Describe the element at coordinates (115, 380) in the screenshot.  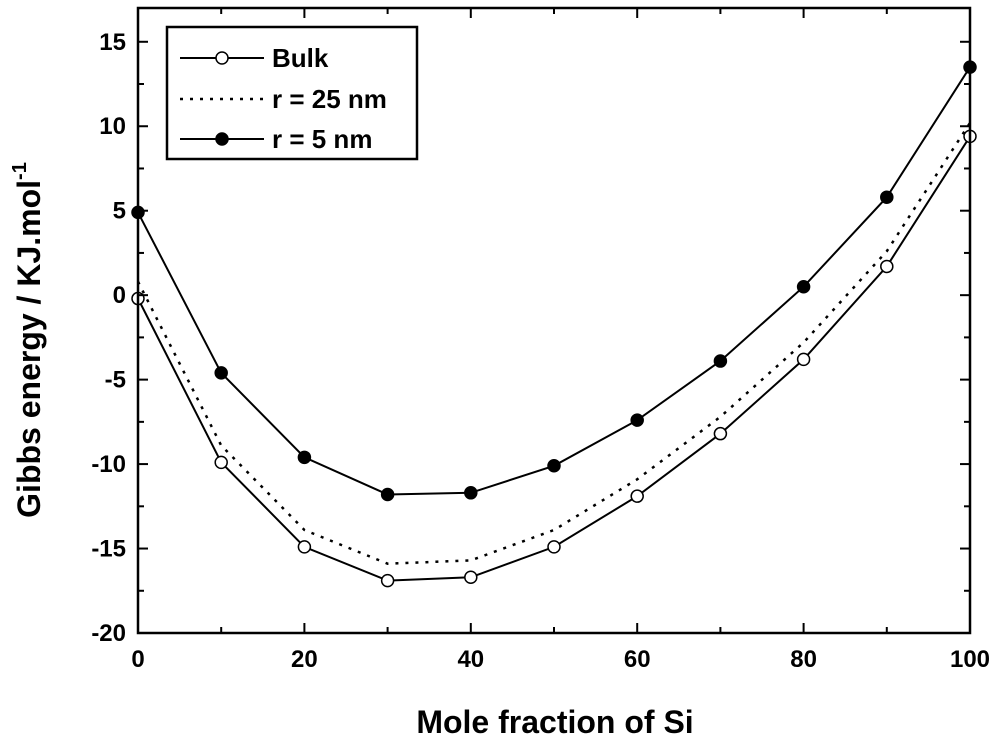
I see `y-tick-label: -5` at that location.